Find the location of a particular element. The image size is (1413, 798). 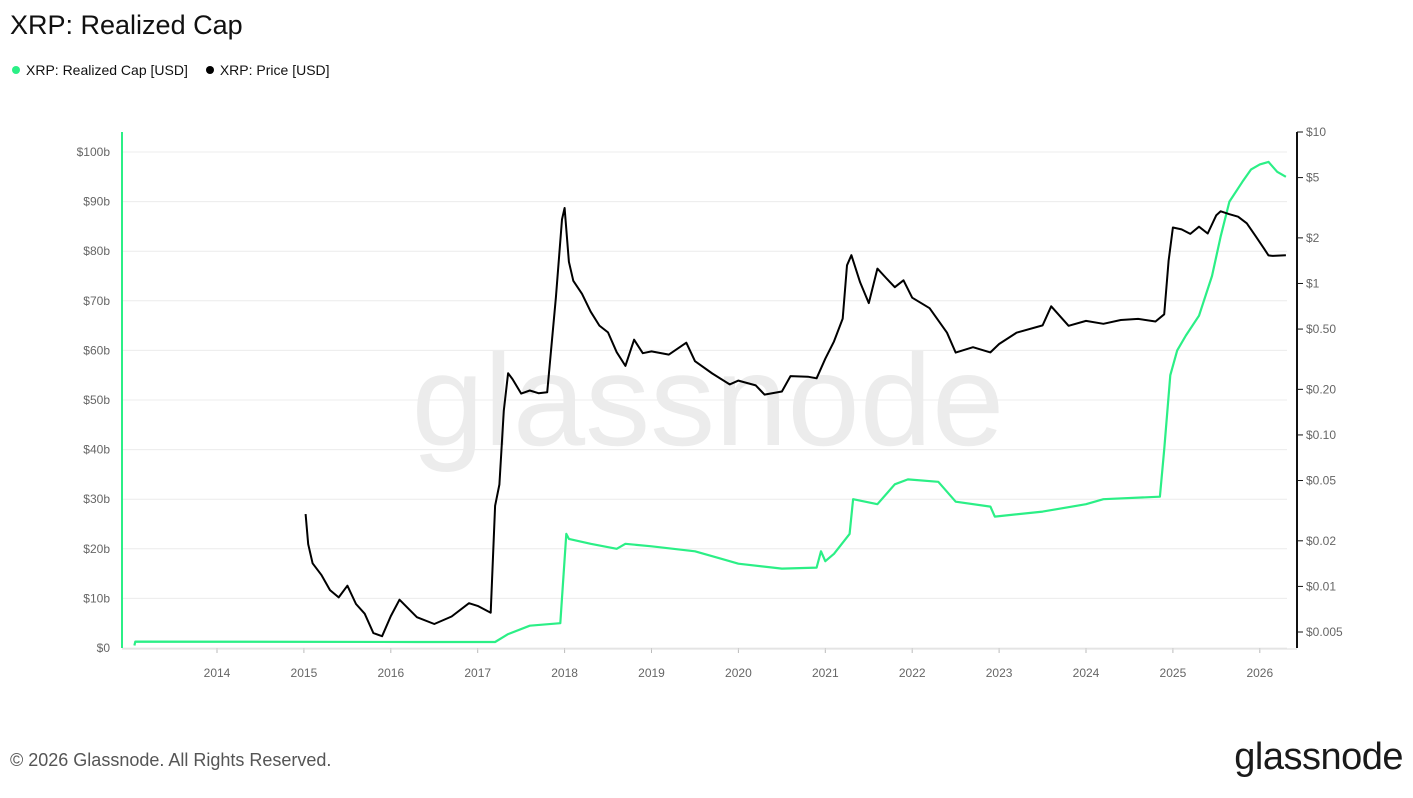

chart-title: XRP: Realized Cap is located at coordinates (126, 25).